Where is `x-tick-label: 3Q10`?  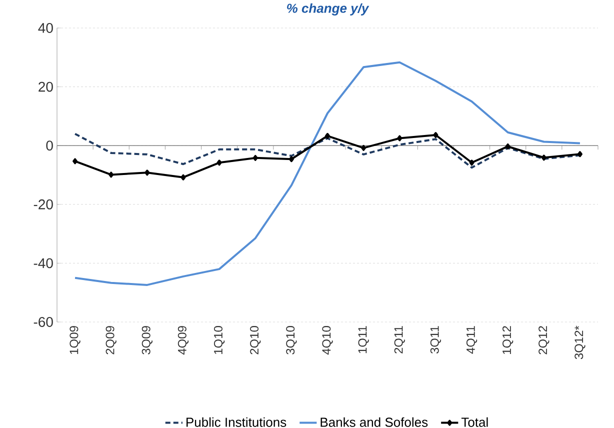
x-tick-label: 3Q10 is located at coordinates (291, 340).